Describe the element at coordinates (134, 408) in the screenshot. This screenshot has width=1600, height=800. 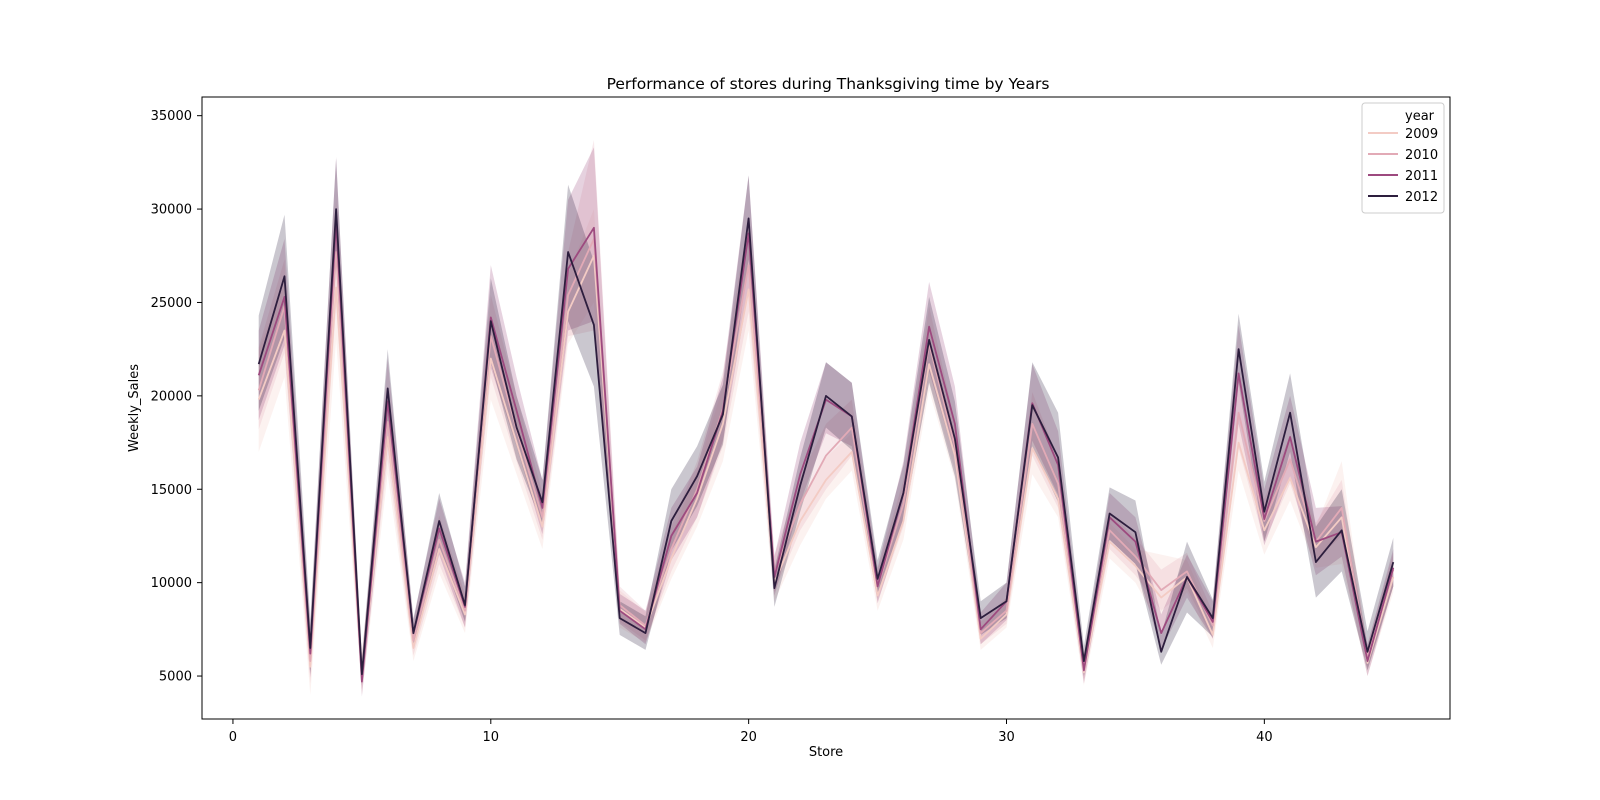
I see `y-axis-label: Weekly_Sales` at that location.